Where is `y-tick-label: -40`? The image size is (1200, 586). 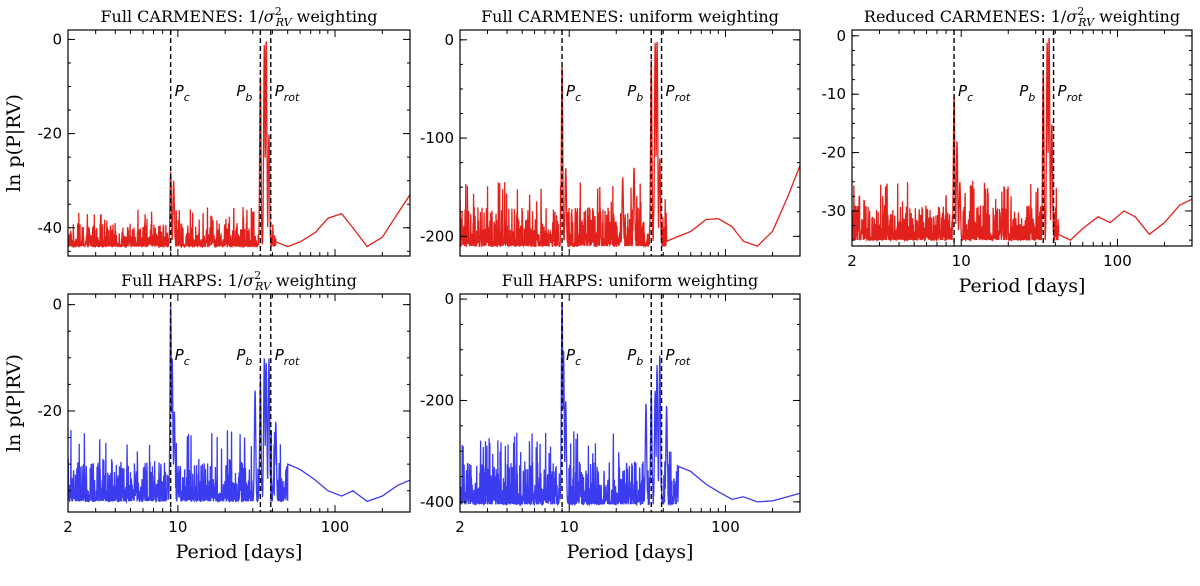 y-tick-label: -40 is located at coordinates (50, 228).